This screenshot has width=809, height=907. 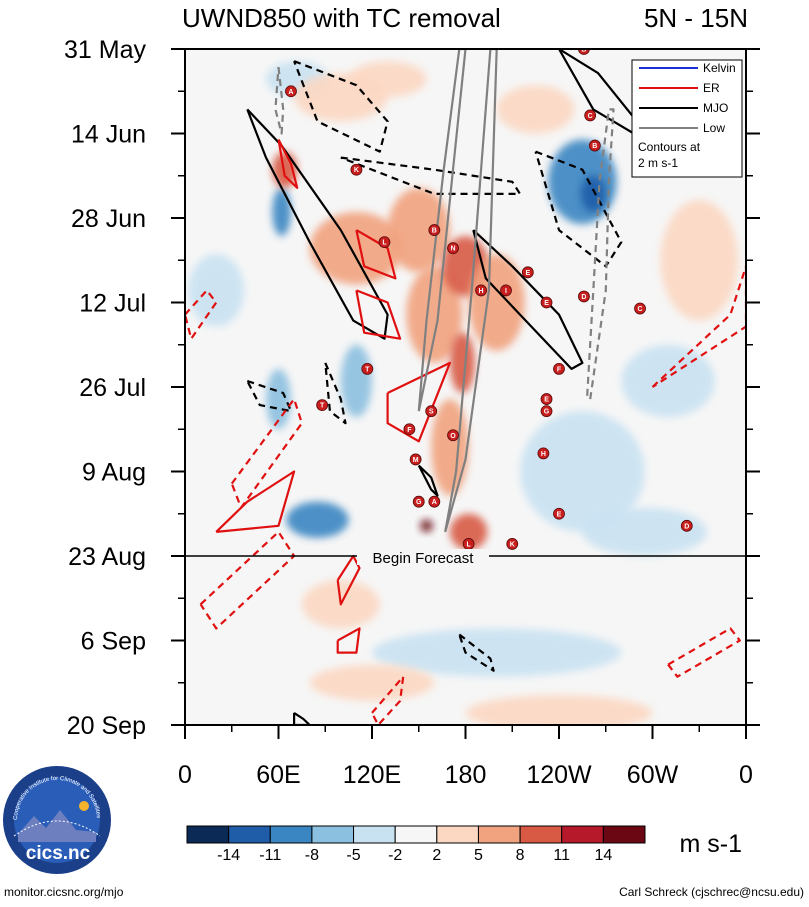 I want to click on legend-label-mjo: MJO, so click(x=715, y=108).